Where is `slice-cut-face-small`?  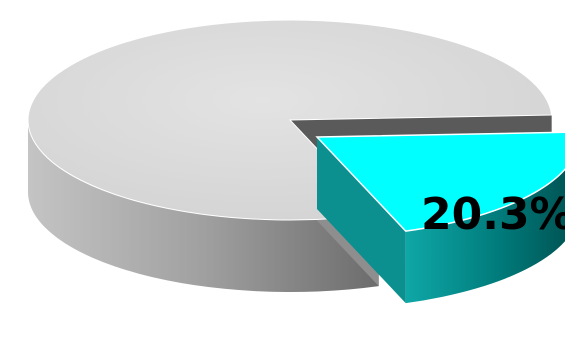
slice-cut-face-small is located at coordinates (361, 220).